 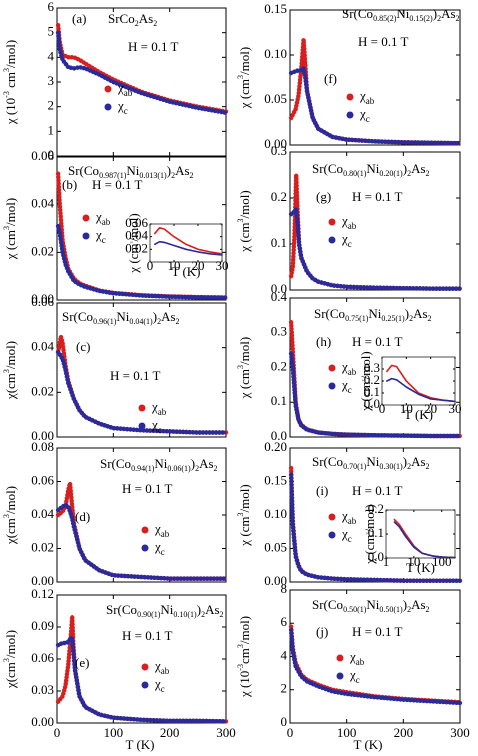 I want to click on y-tick-label: 0.20, so click(x=275, y=446).